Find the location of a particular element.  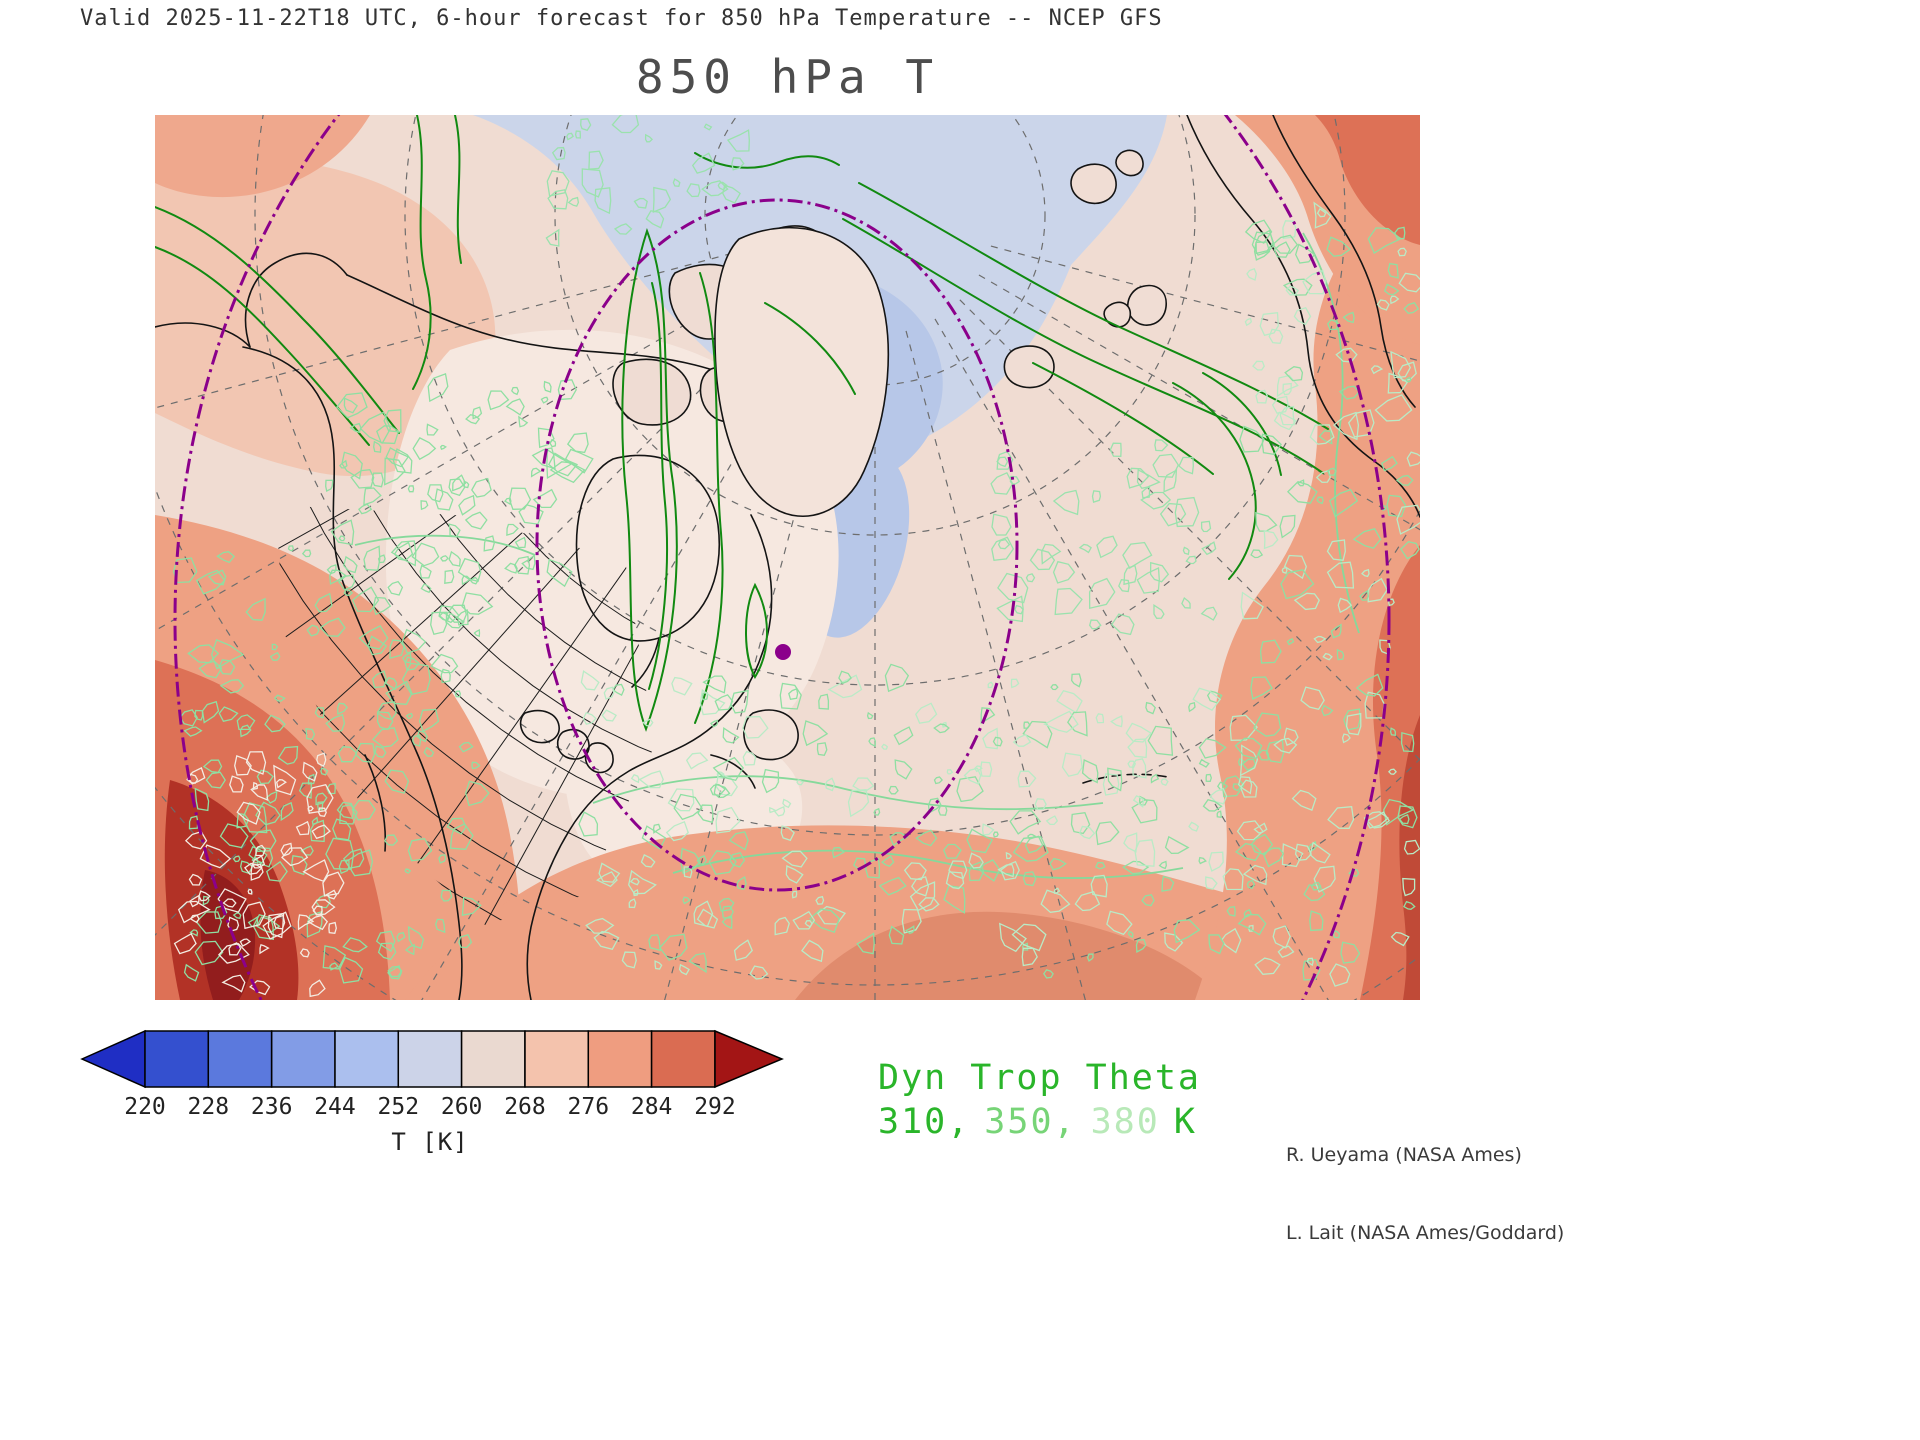

colorbar-scale is located at coordinates (432, 1059).